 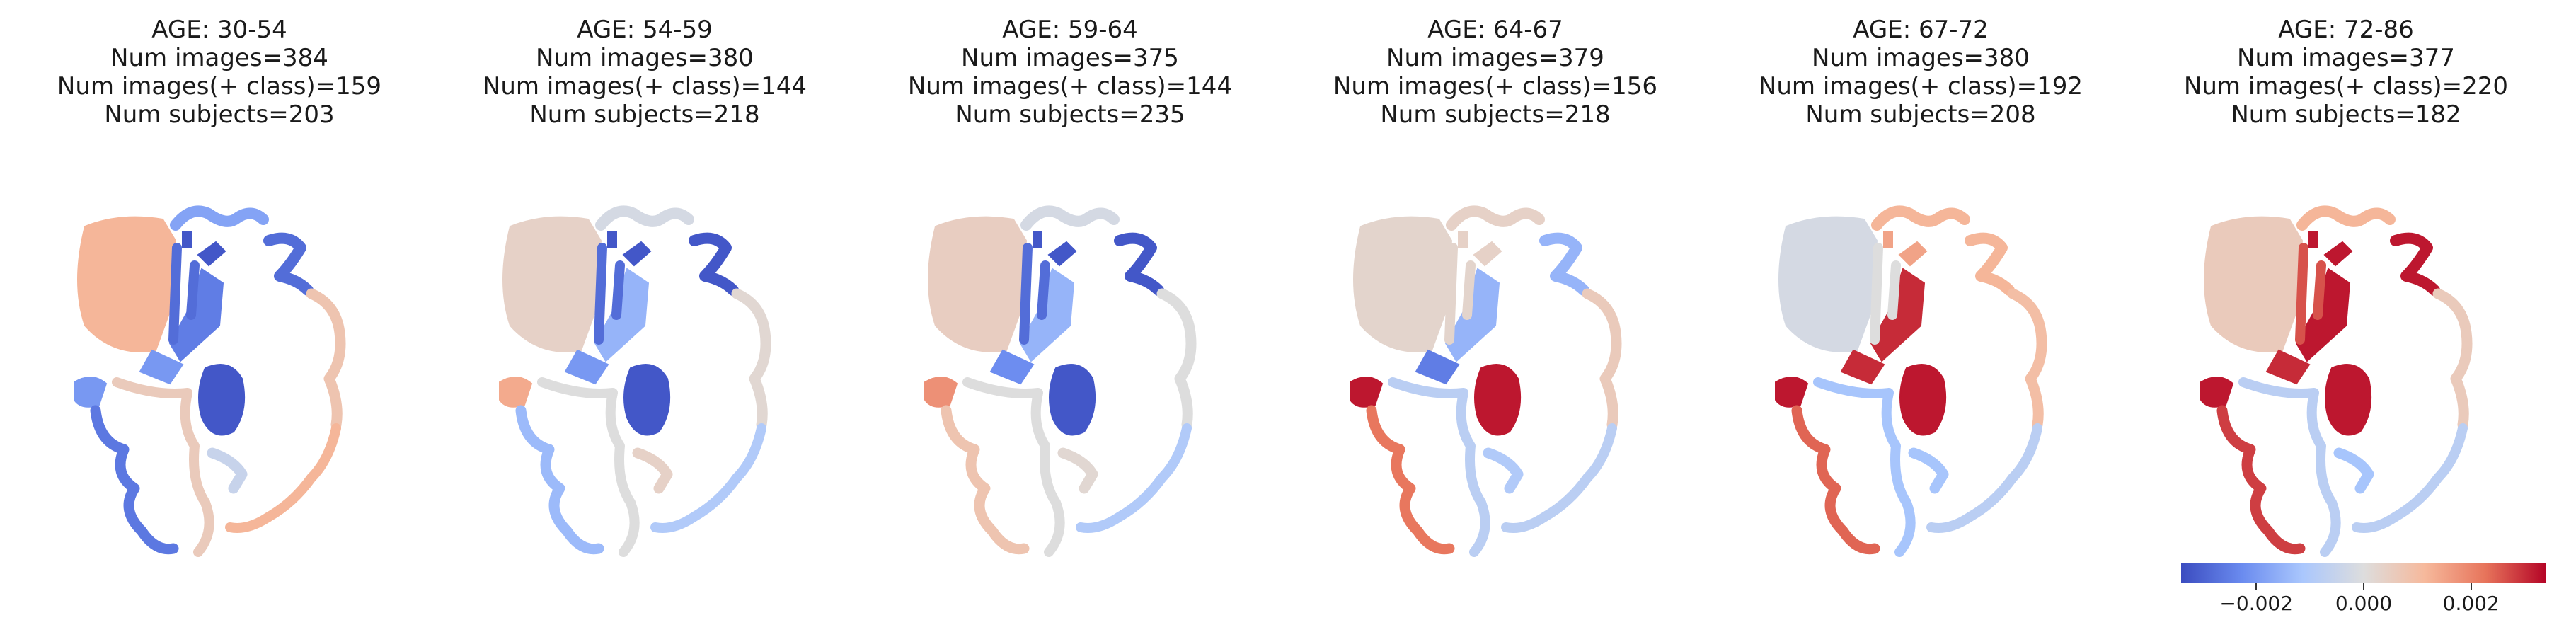 I want to click on panel-title-line: Num images=377, so click(x=2346, y=58).